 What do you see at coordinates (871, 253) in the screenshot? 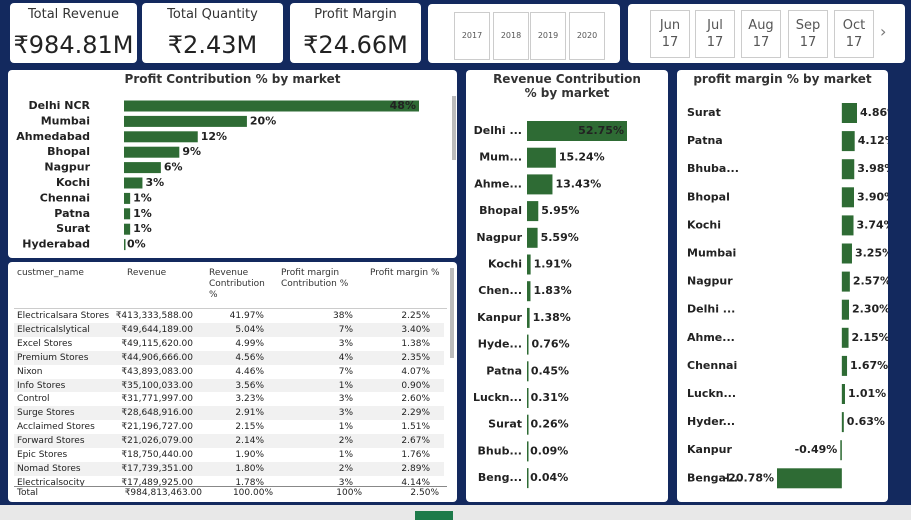
I see `data-label: 3.25%` at bounding box center [871, 253].